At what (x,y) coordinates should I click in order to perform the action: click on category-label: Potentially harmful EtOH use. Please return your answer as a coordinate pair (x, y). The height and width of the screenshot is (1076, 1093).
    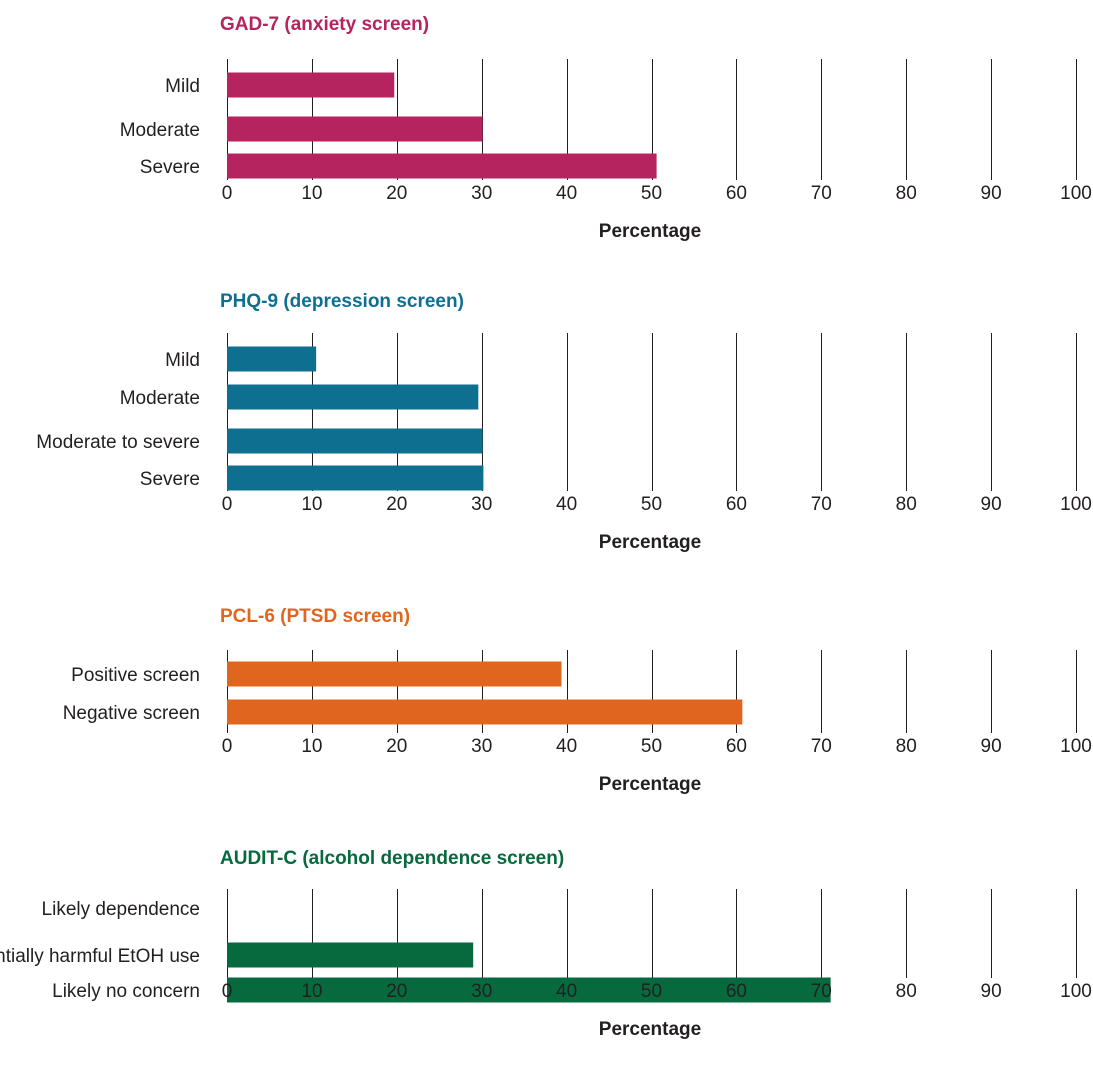
    Looking at the image, I should click on (100, 956).